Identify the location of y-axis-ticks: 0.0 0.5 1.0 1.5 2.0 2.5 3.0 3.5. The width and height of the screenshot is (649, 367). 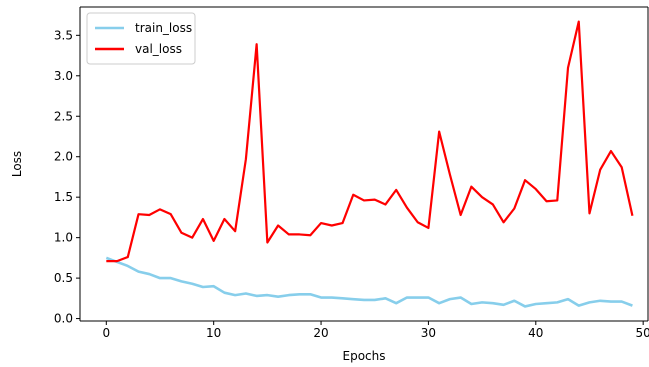
(67, 177).